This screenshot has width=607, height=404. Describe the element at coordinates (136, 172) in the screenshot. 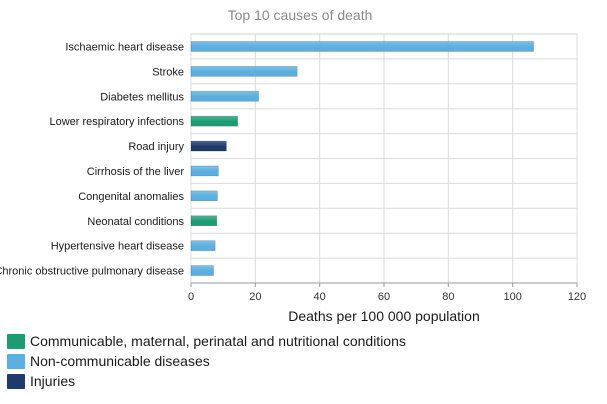

I see `category-label: Cirrhosis of the liver` at that location.